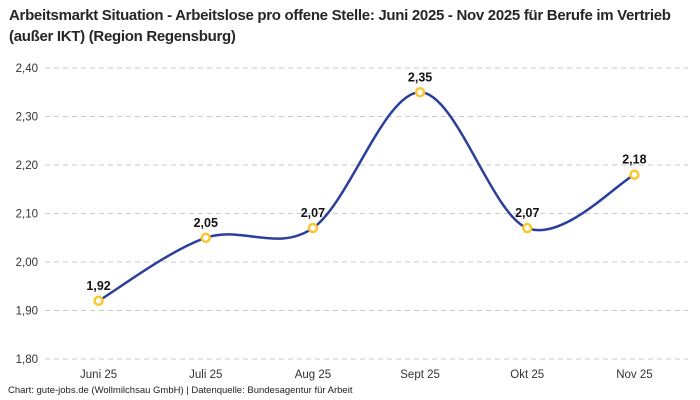  I want to click on x-axis-tick-label: Nov 25, so click(634, 375).